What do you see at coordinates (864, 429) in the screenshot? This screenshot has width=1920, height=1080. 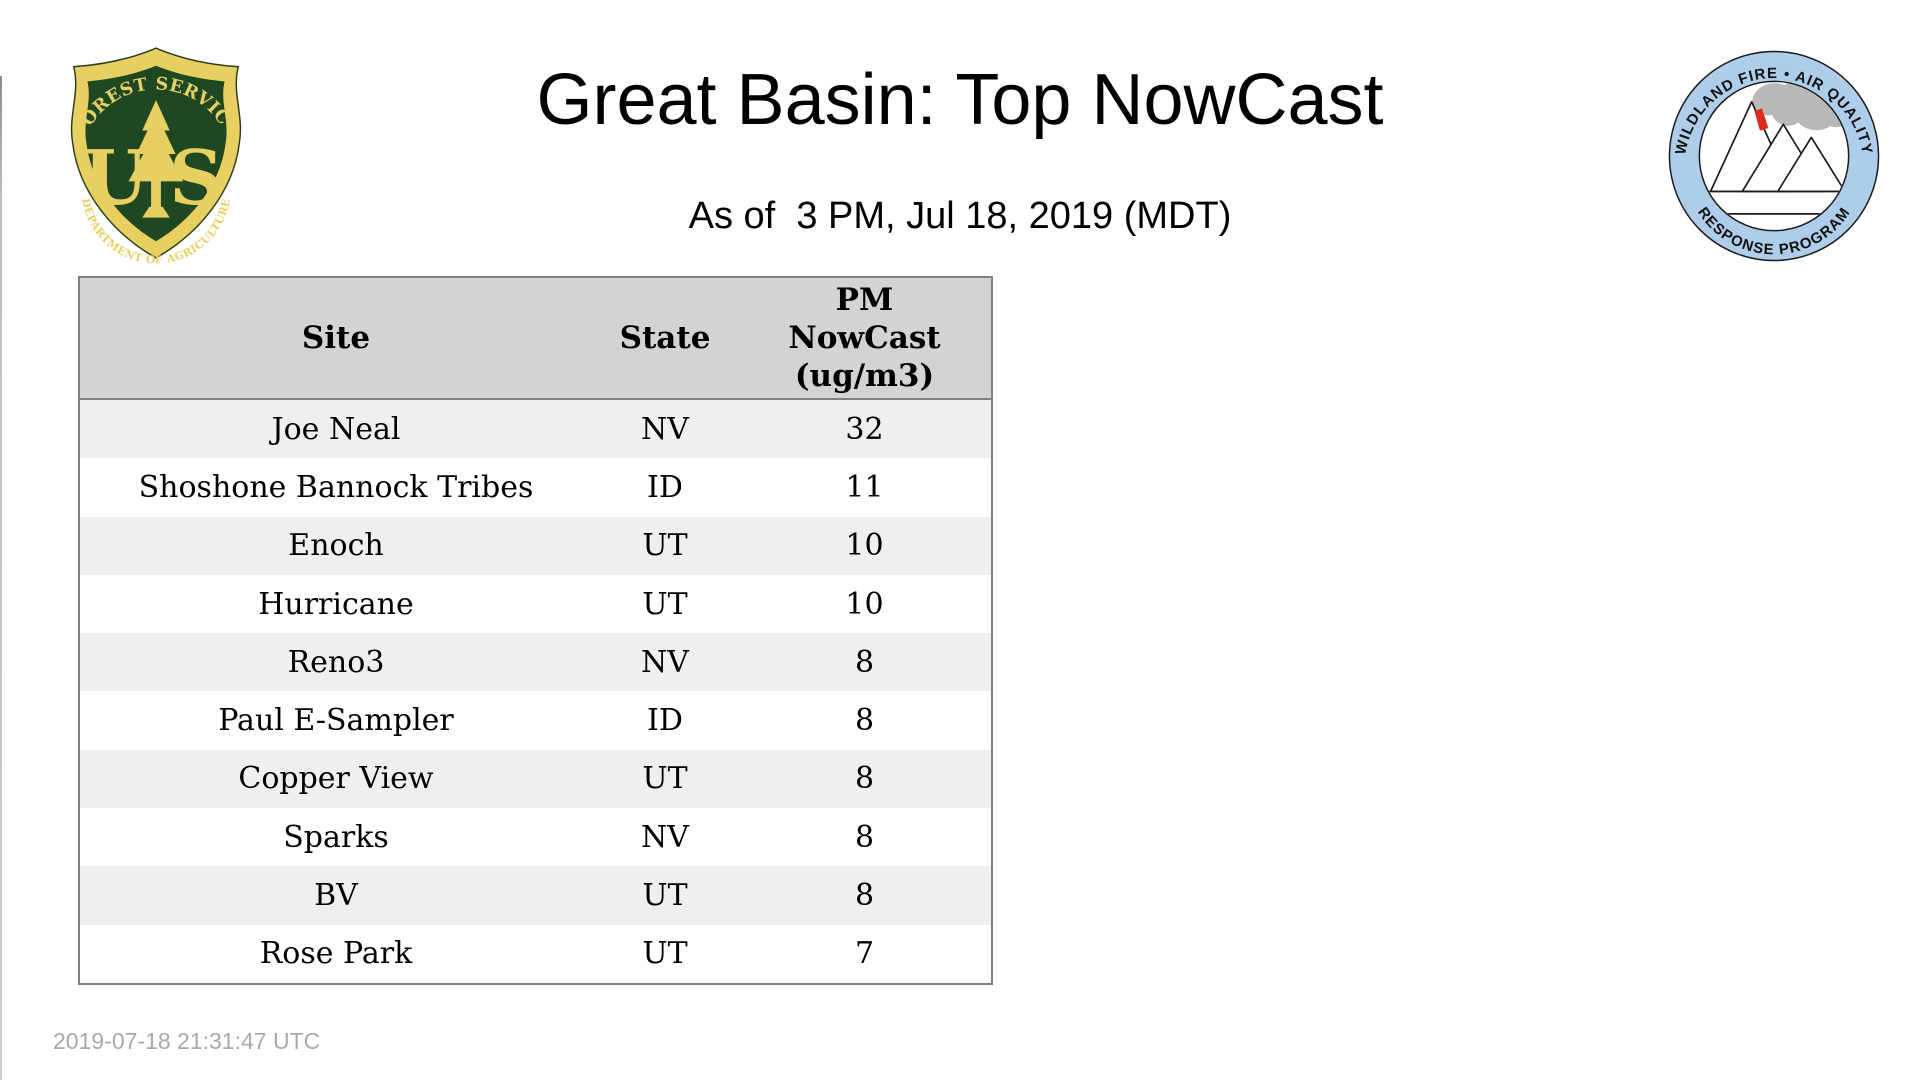 I see `value-cell: 32` at bounding box center [864, 429].